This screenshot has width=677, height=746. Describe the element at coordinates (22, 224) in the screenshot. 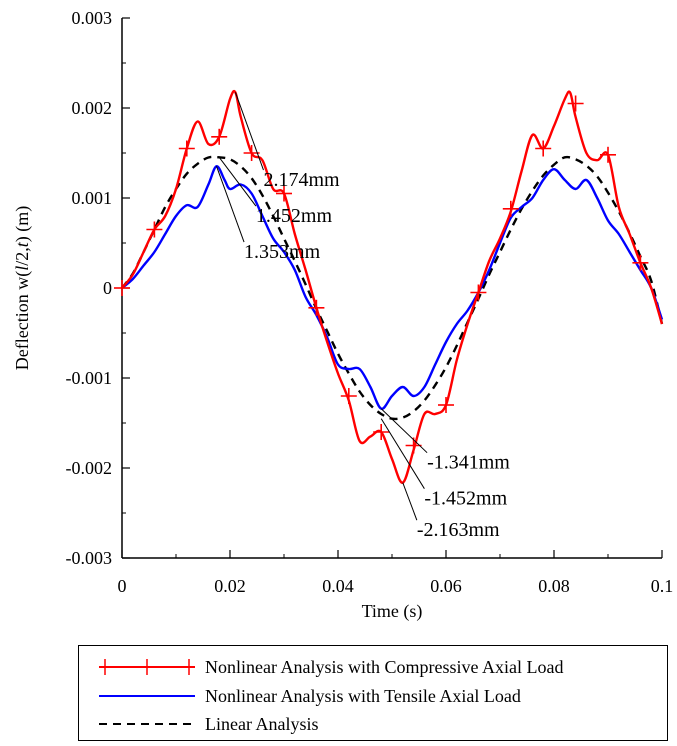

I see `y-axis-label-part-5: ) (m)` at that location.